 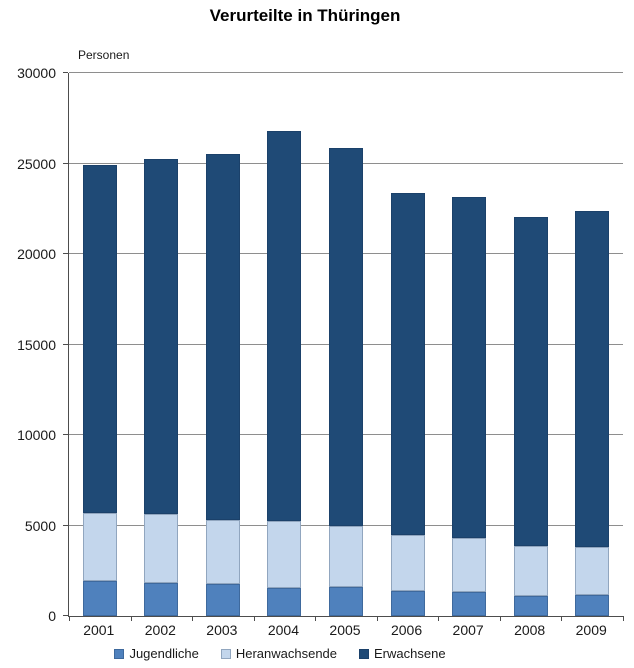 I want to click on legend-item-jugendliche: Jugendliche, so click(x=156, y=653).